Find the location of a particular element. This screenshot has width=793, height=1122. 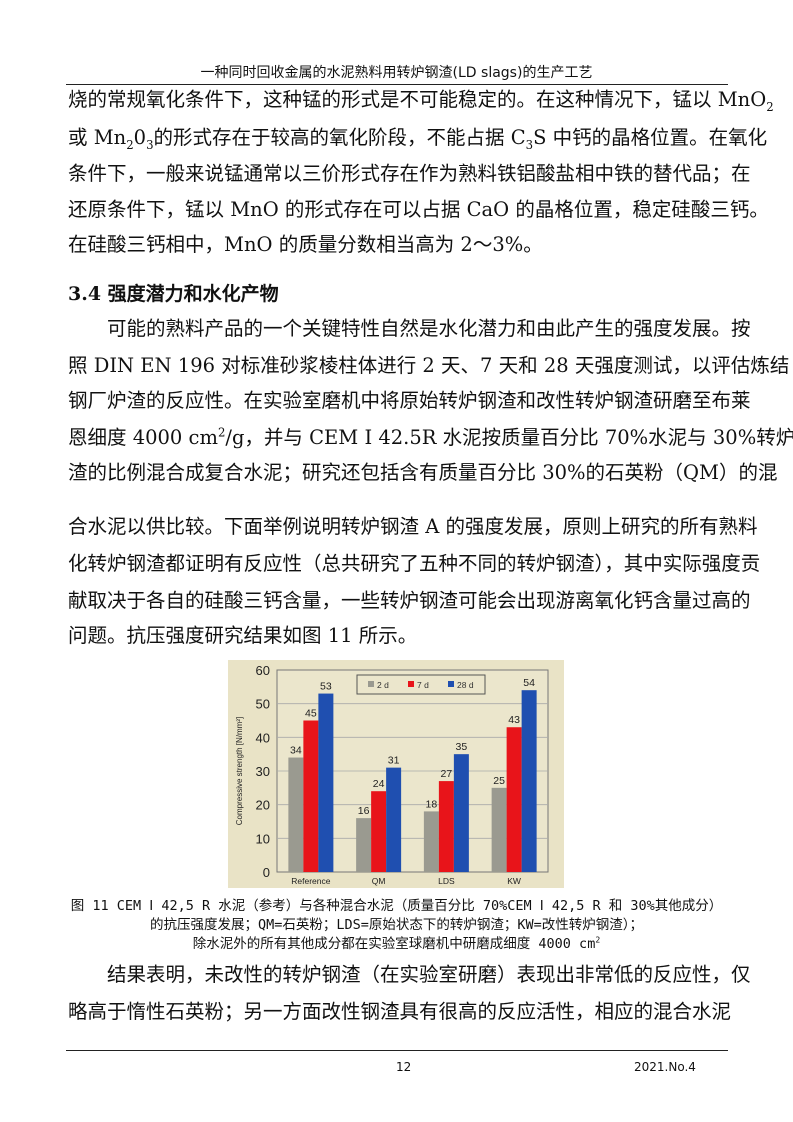

bar-value-label: 53 is located at coordinates (326, 687).